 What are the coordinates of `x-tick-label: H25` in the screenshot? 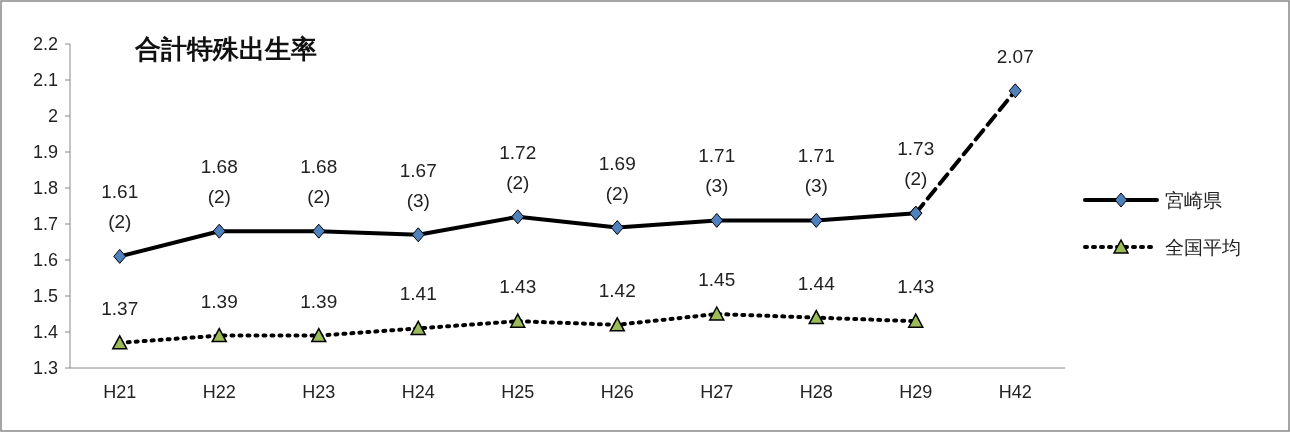 It's located at (518, 392).